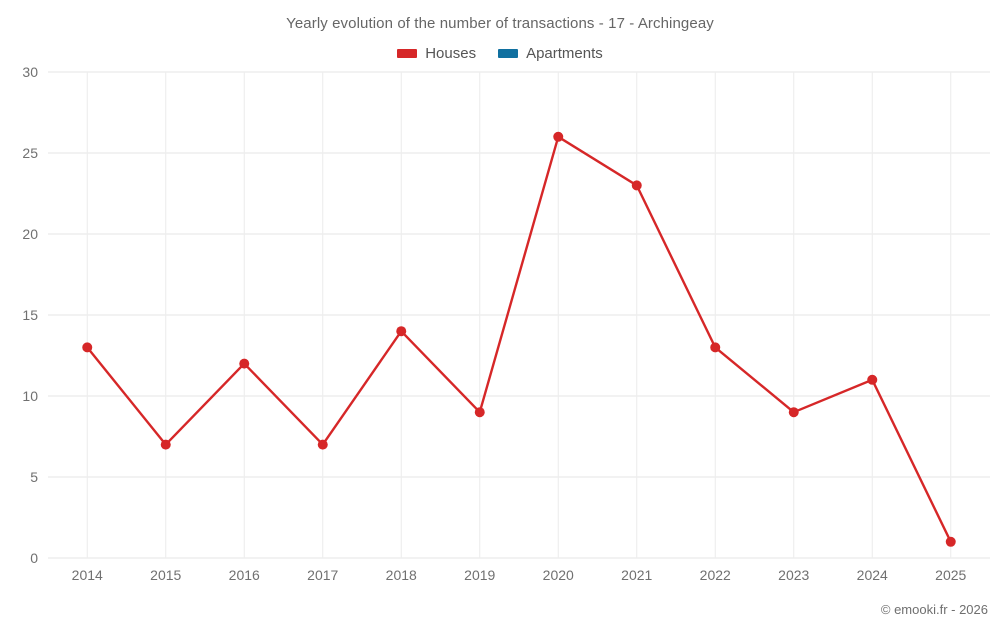 The height and width of the screenshot is (625, 1000). Describe the element at coordinates (34, 477) in the screenshot. I see `y-axis-tick-label: 5` at that location.